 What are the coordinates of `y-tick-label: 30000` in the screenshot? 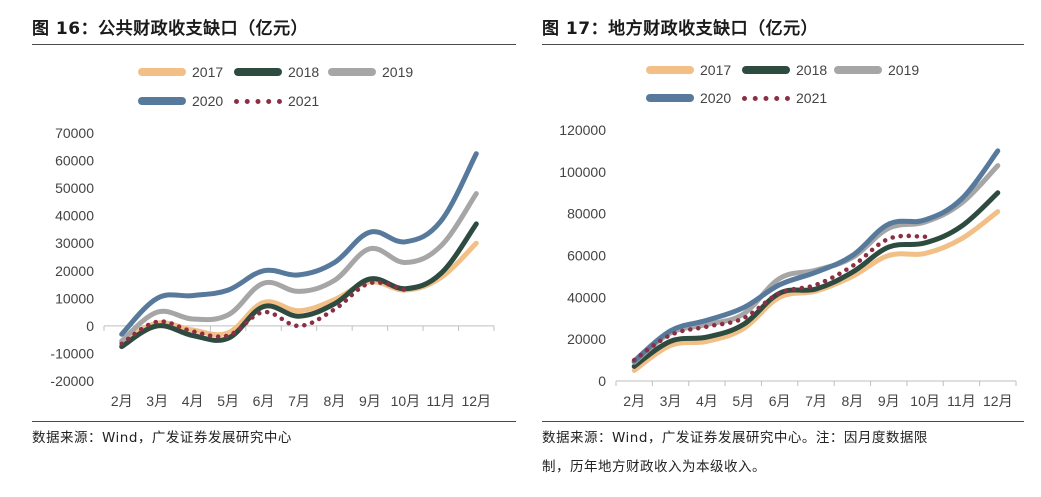 It's located at (74, 243).